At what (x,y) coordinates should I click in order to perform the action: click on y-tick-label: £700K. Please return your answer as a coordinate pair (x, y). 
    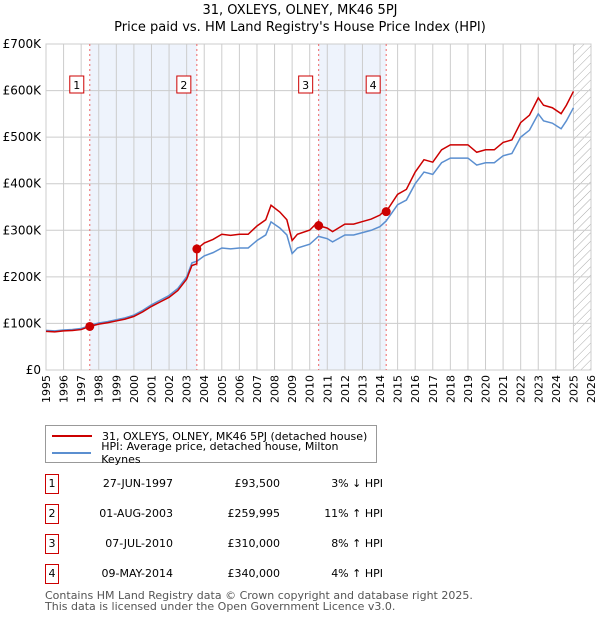
    Looking at the image, I should click on (23, 44).